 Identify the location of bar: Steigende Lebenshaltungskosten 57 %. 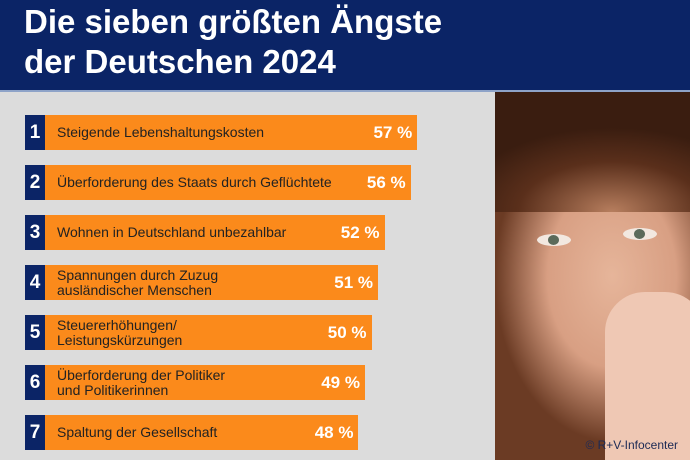
(231, 132).